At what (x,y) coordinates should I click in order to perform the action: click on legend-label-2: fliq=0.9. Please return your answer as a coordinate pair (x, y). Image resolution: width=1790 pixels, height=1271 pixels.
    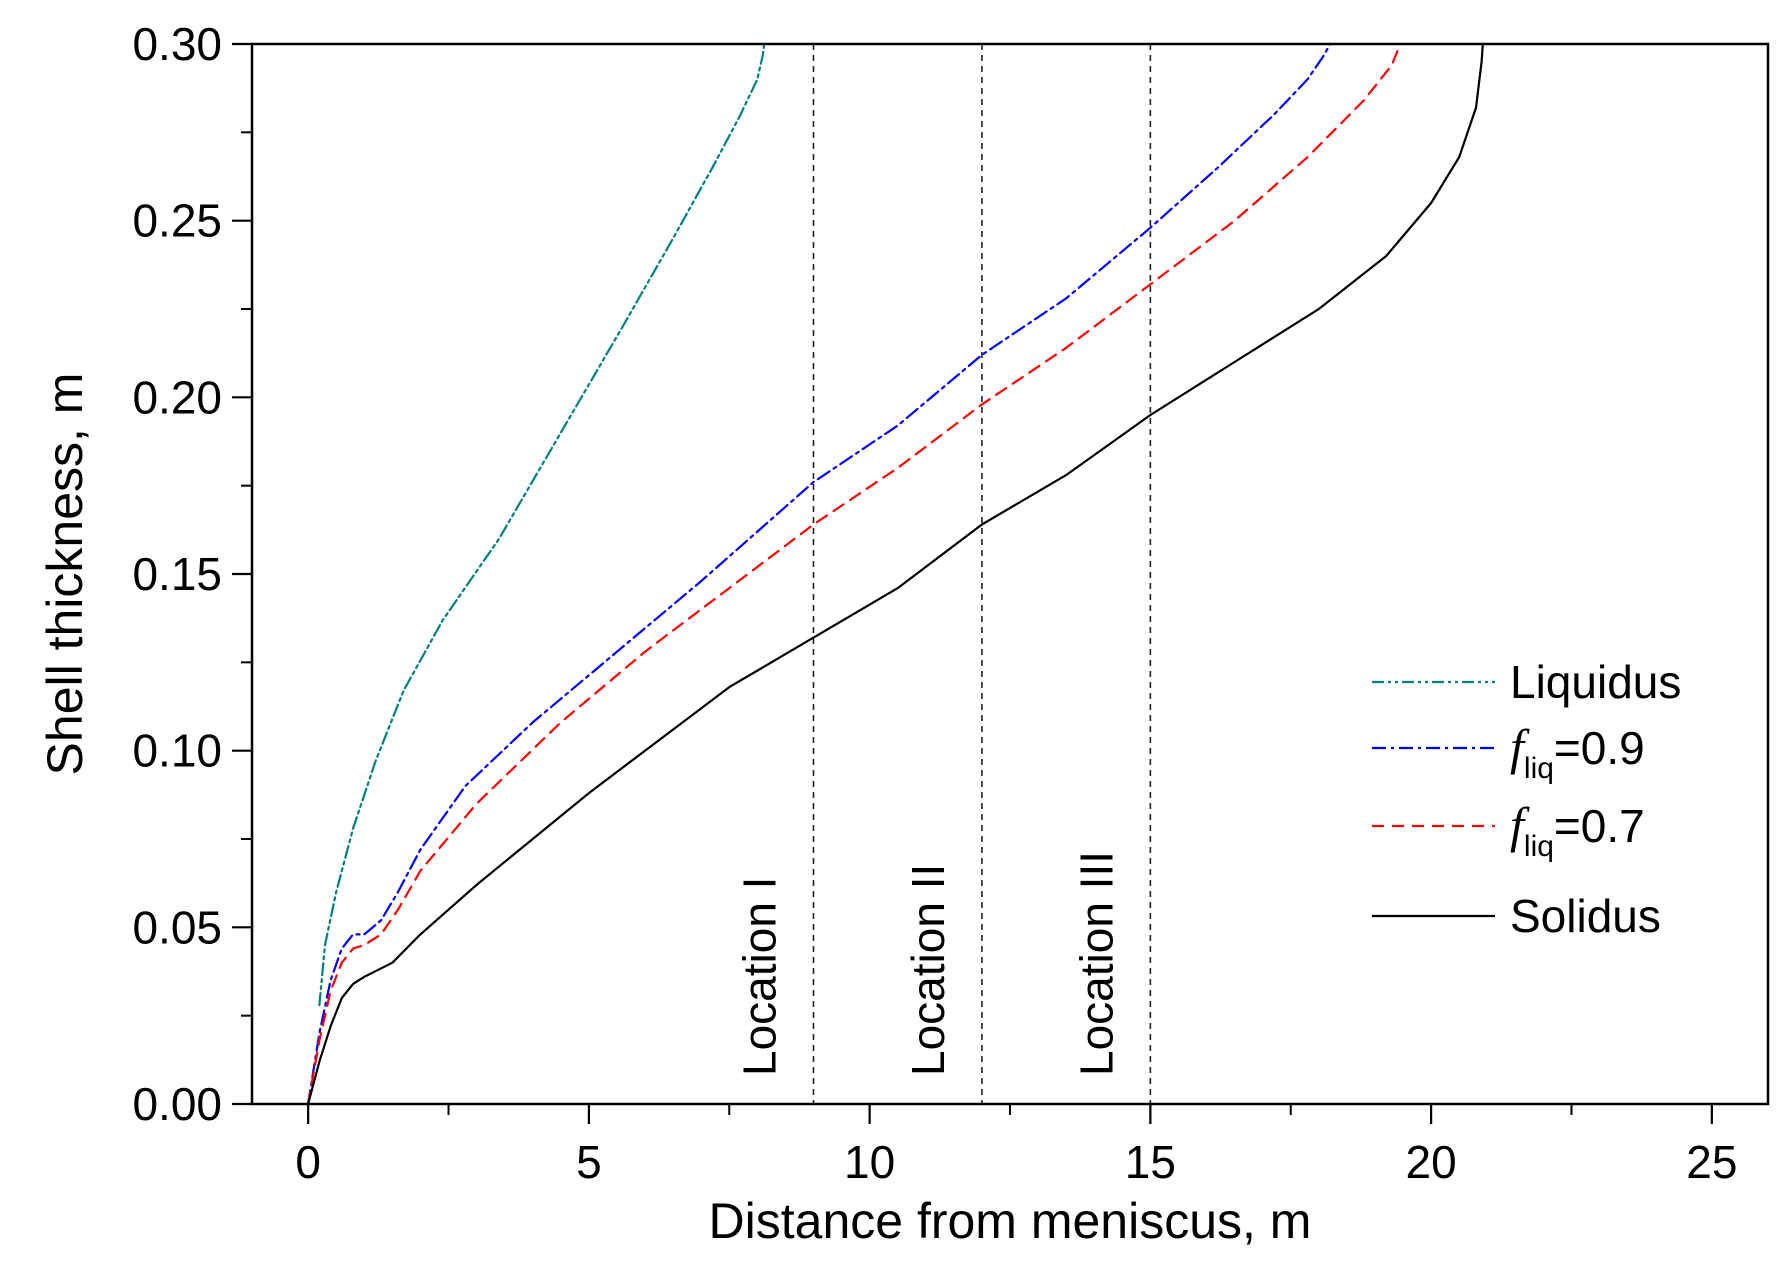
    Looking at the image, I should click on (1577, 752).